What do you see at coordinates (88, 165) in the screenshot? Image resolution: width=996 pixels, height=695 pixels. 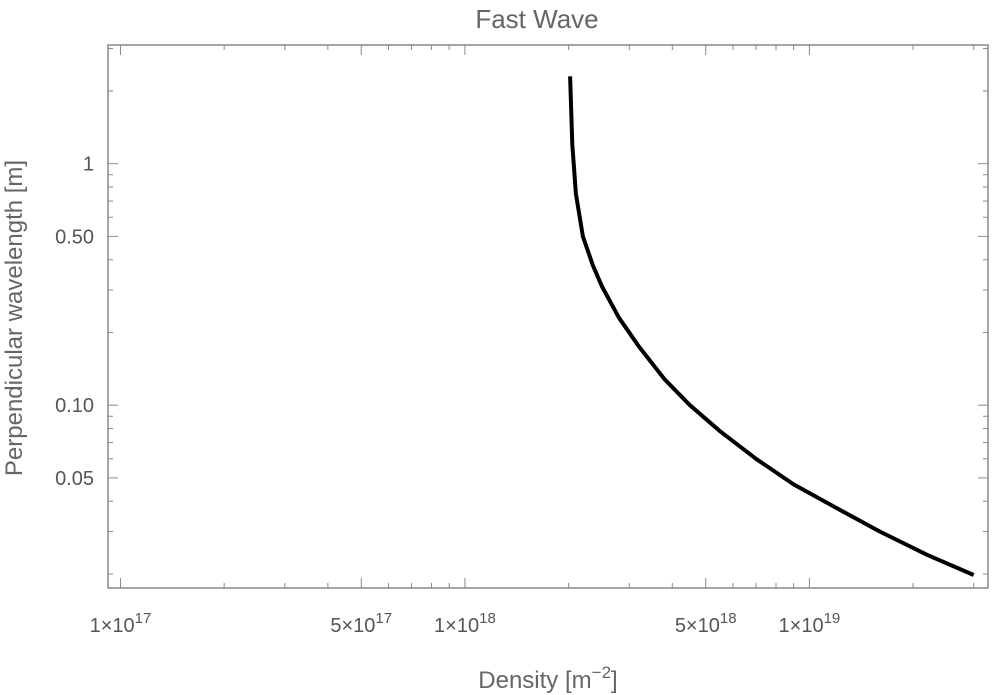 I see `y-tick-label: 1` at bounding box center [88, 165].